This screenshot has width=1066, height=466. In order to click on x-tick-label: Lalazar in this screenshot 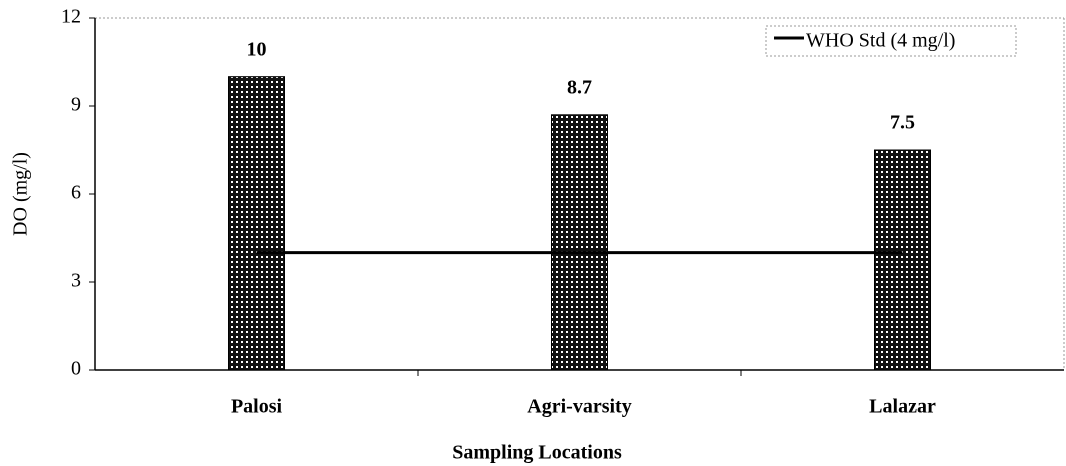, I will do `click(902, 407)`.